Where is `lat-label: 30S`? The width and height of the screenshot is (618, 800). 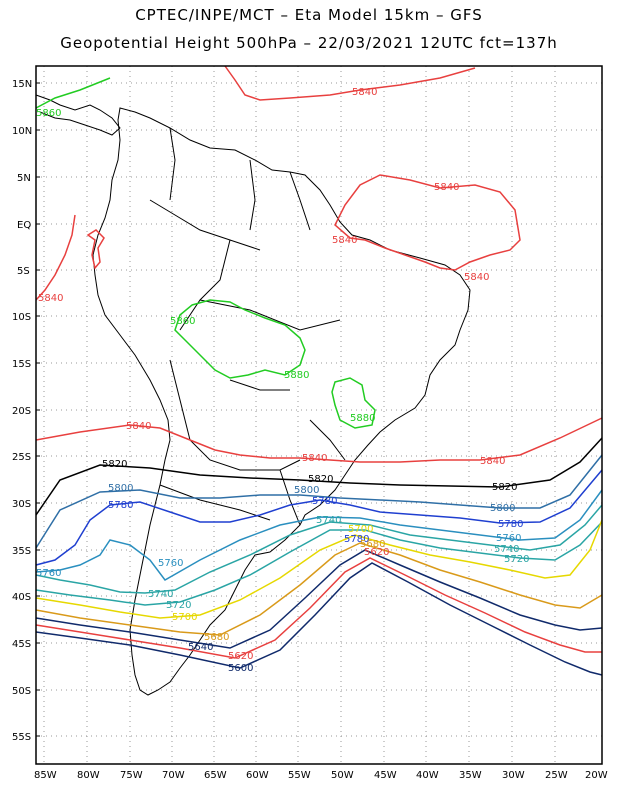 lat-label: 30S is located at coordinates (21, 504).